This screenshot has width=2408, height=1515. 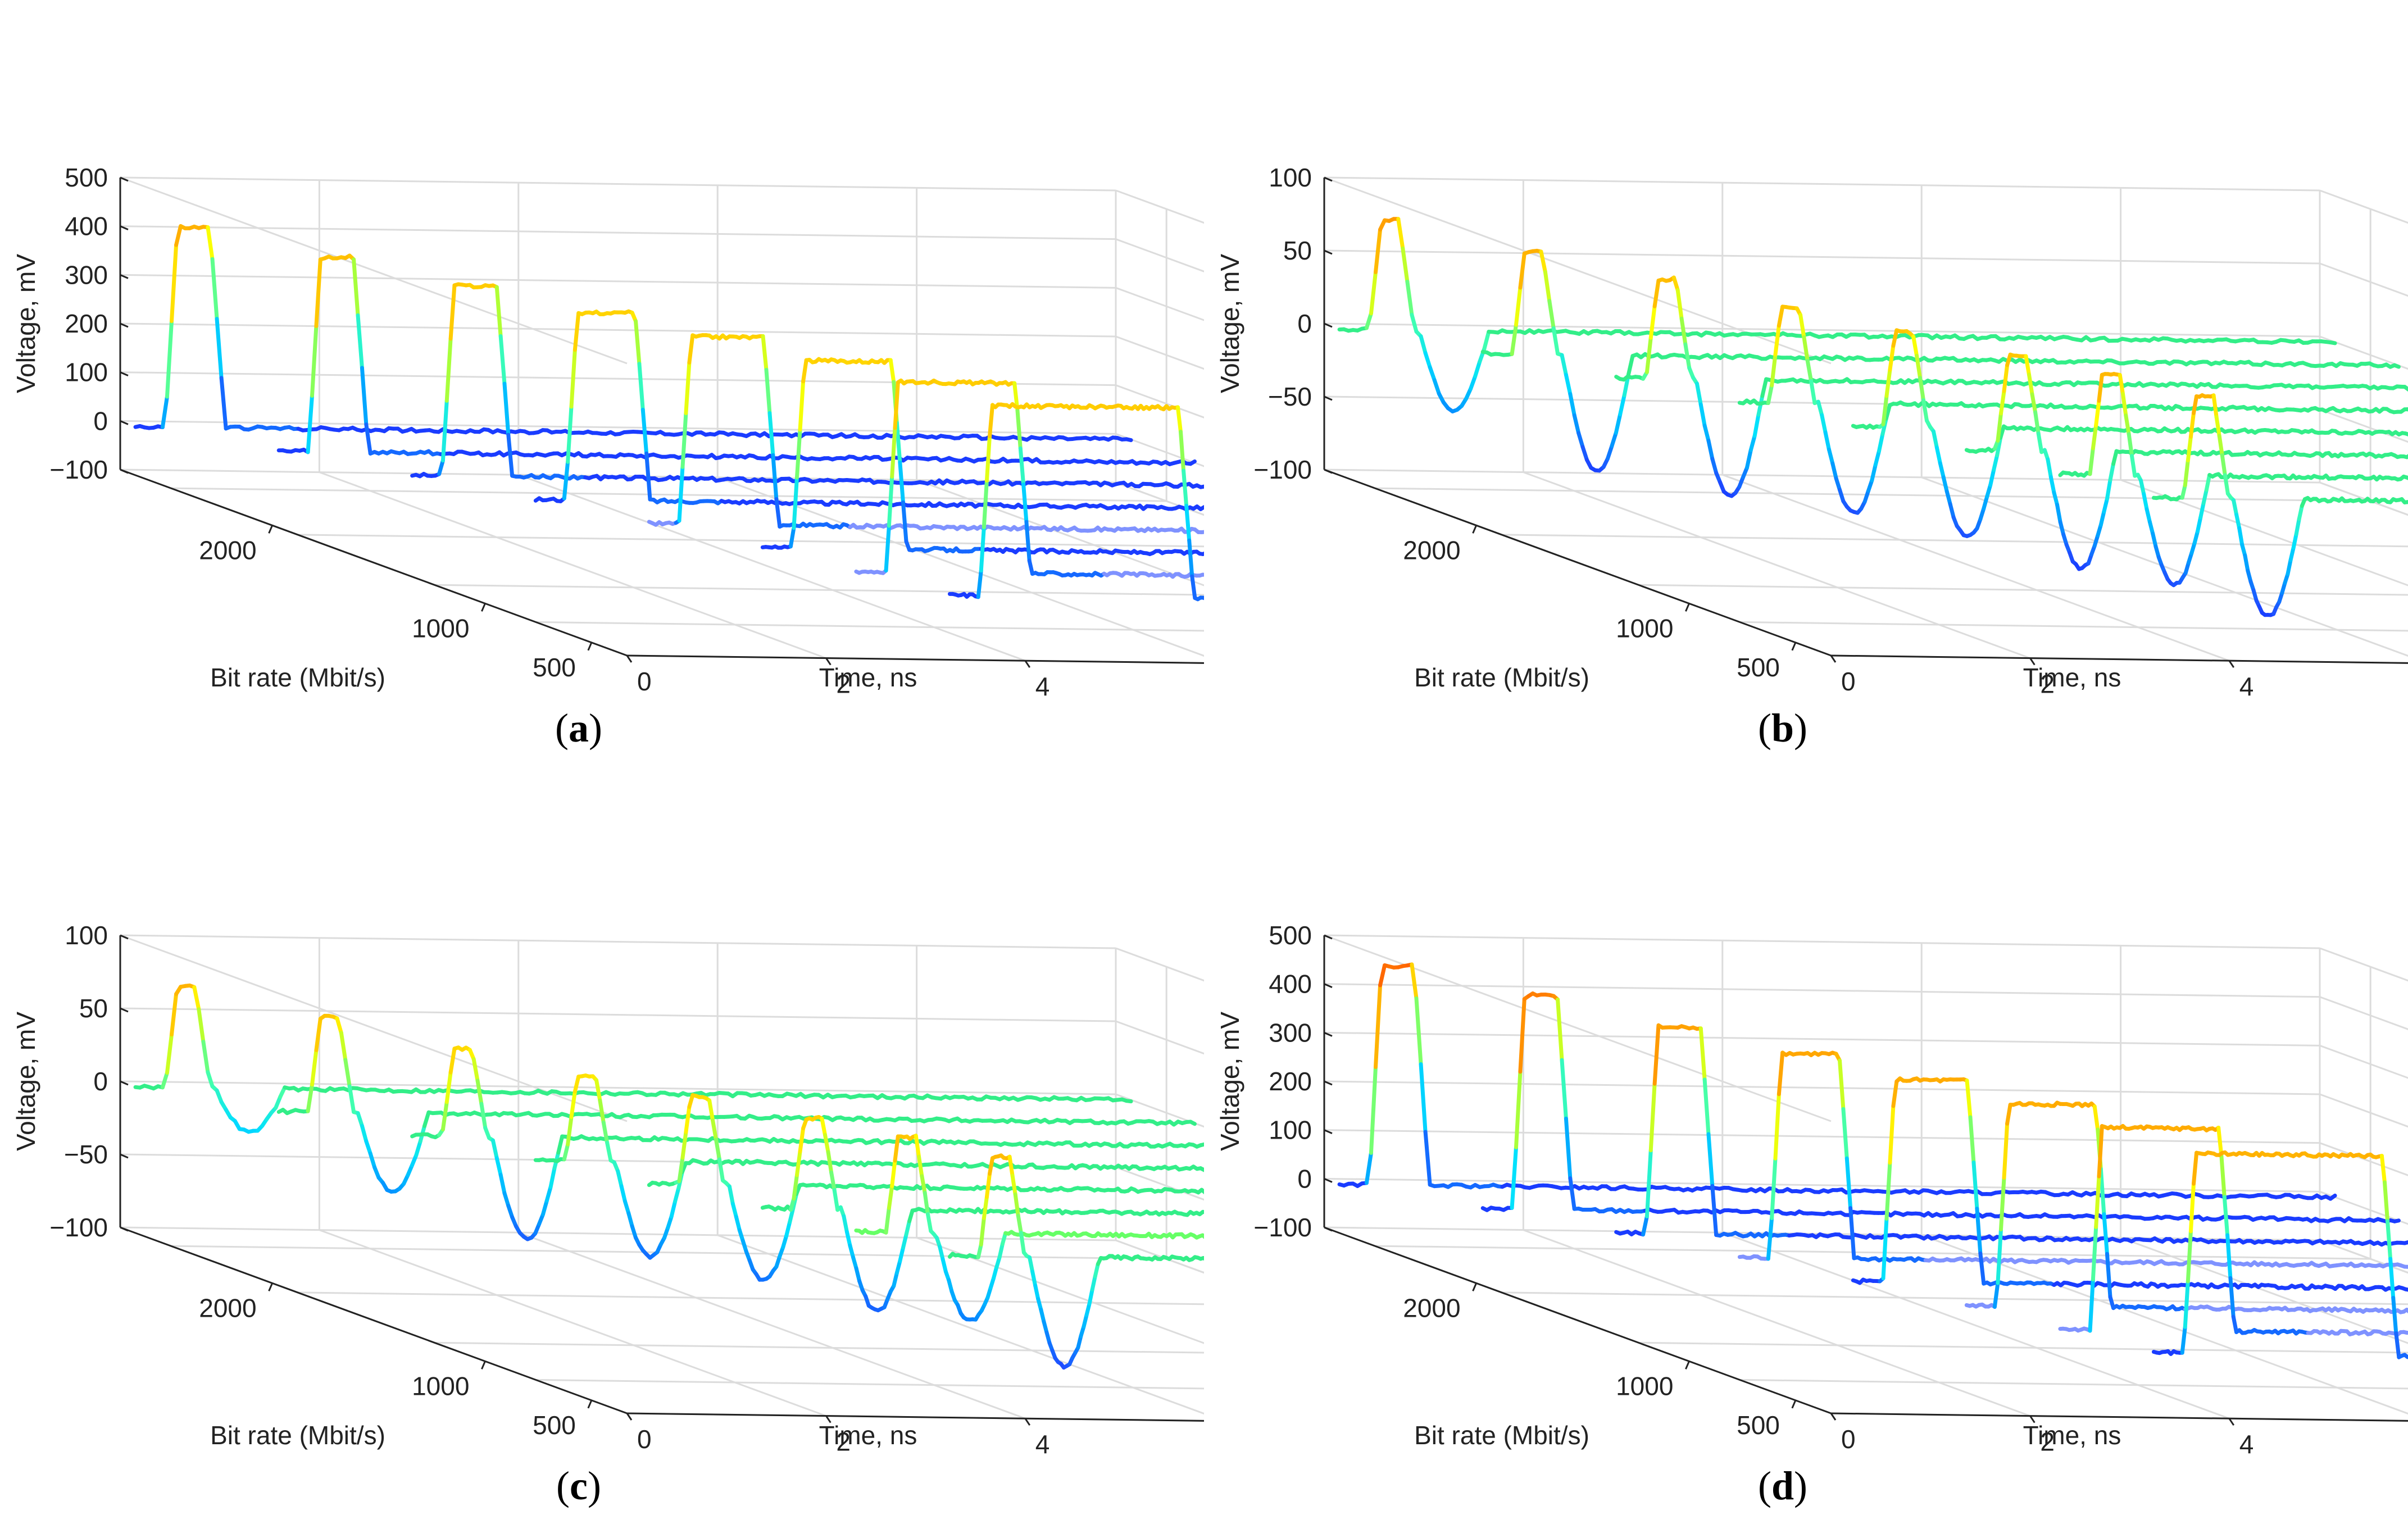 I want to click on grid, so click(x=662, y=1178).